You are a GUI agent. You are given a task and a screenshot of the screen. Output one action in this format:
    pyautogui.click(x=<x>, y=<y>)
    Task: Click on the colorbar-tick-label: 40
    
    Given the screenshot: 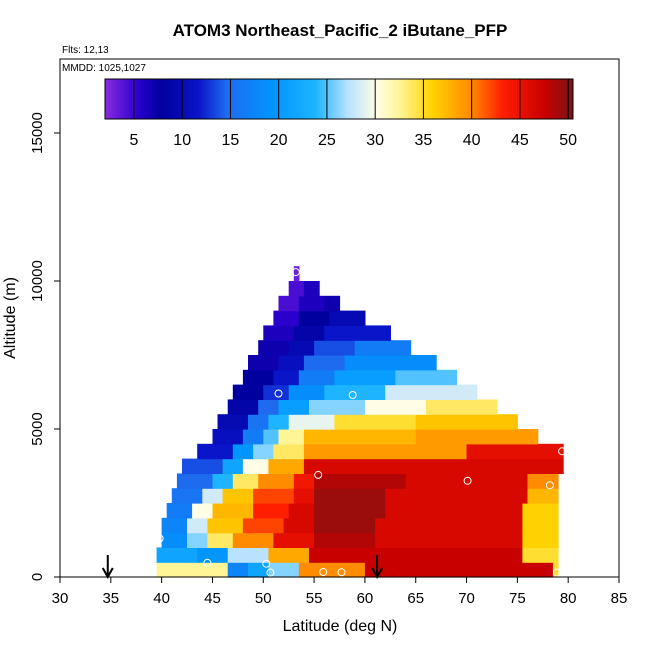 What is the action you would take?
    pyautogui.click(x=472, y=140)
    